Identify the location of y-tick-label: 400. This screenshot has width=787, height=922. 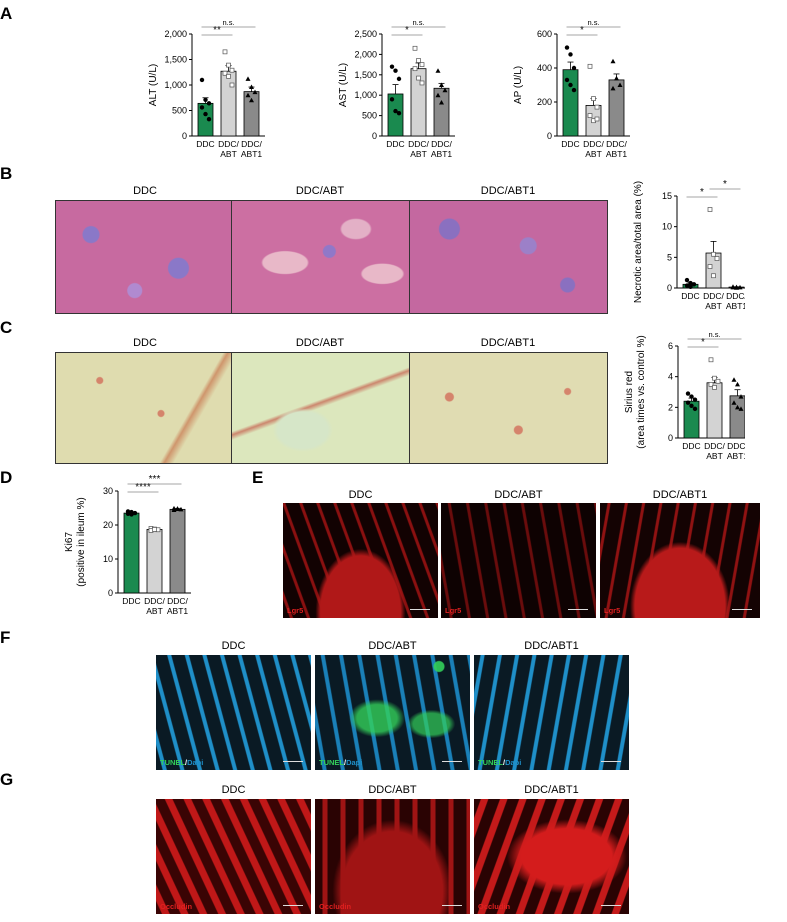
(544, 68).